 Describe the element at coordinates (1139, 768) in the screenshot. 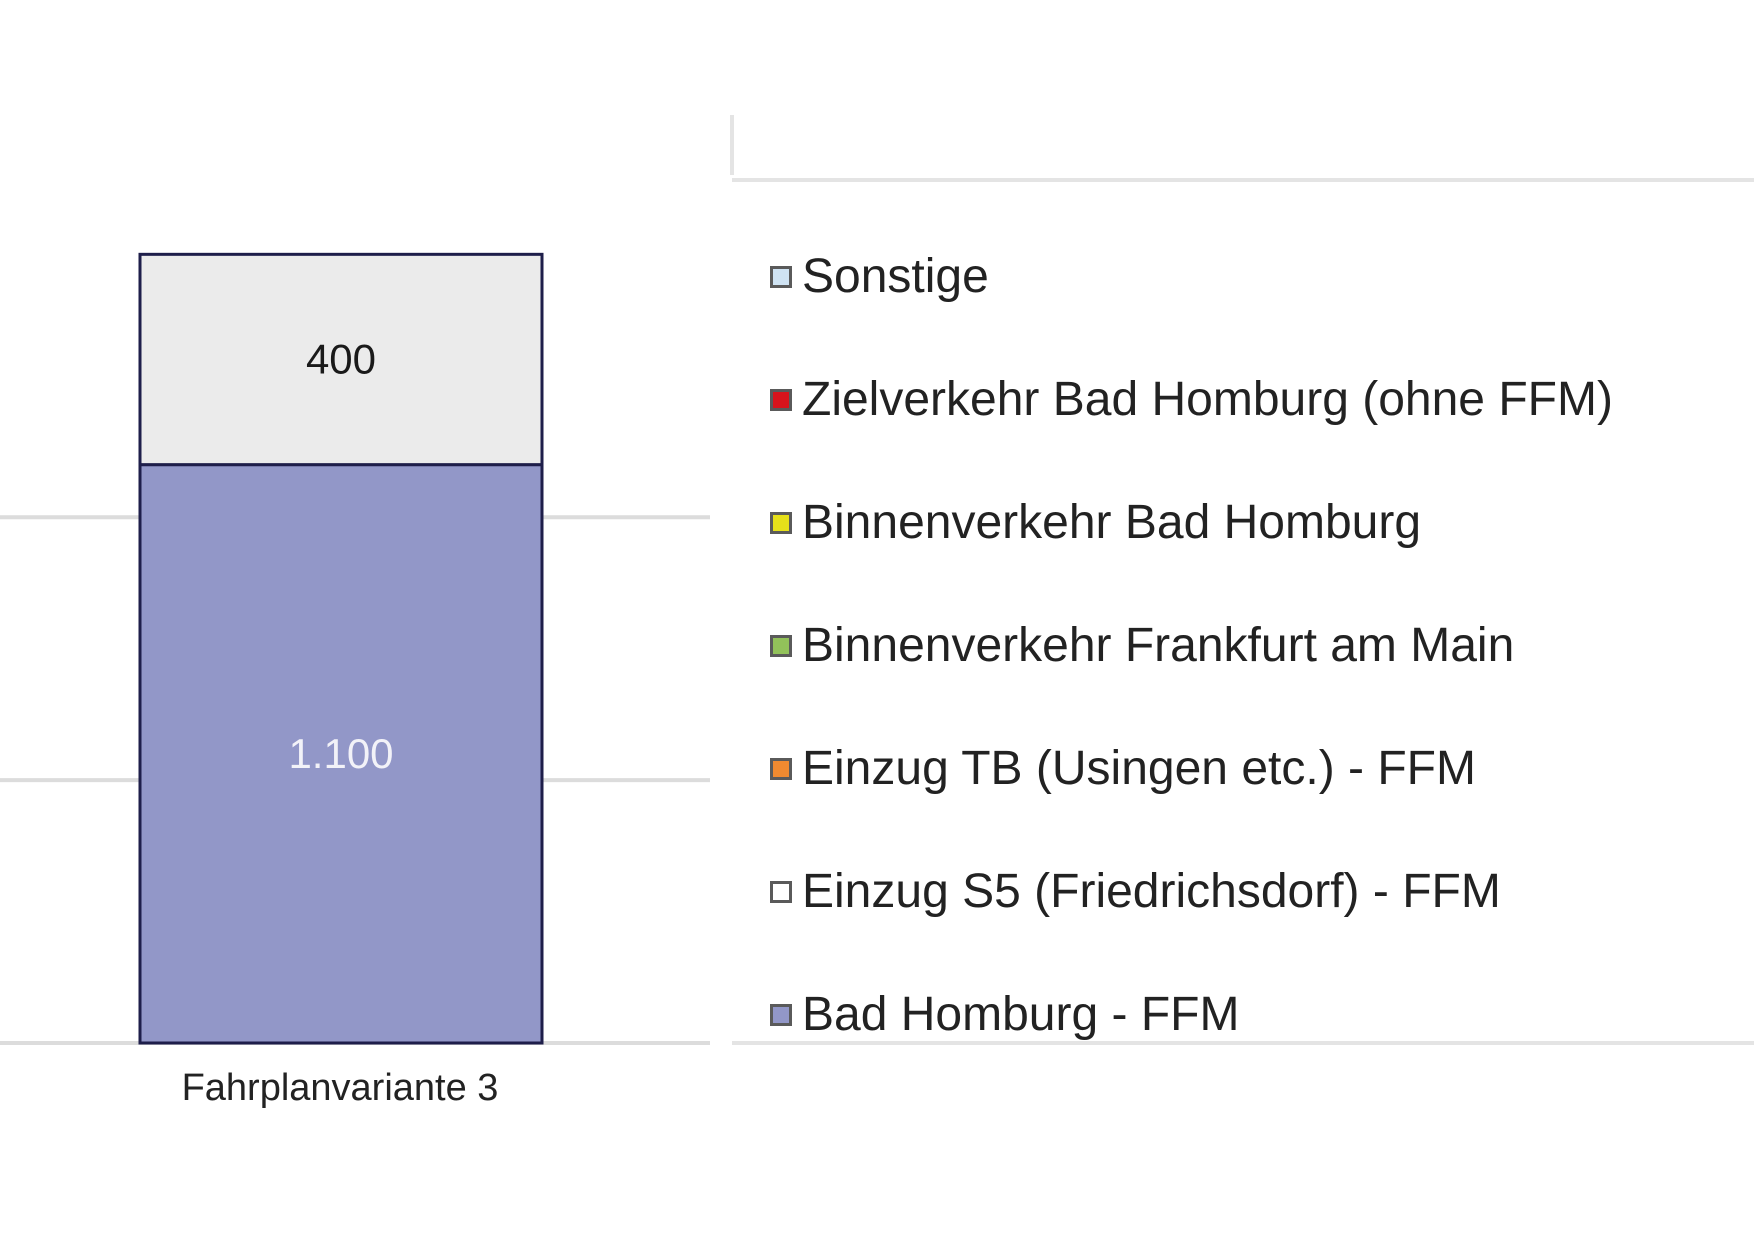

I see `legend-label: Einzug TB (Usingen etc.) - FFM` at that location.